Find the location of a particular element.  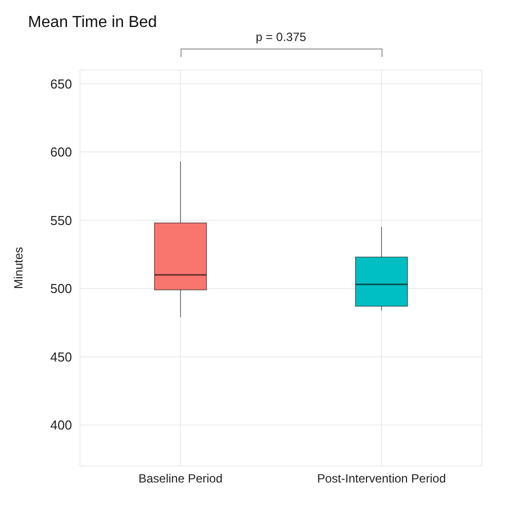

chart-title: Mean Time in Bed is located at coordinates (92, 23).